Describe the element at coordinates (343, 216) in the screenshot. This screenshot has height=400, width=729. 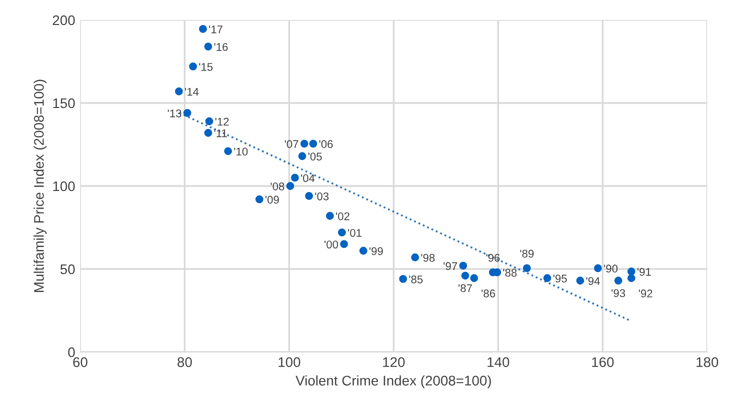
I see `annotation: '02` at that location.